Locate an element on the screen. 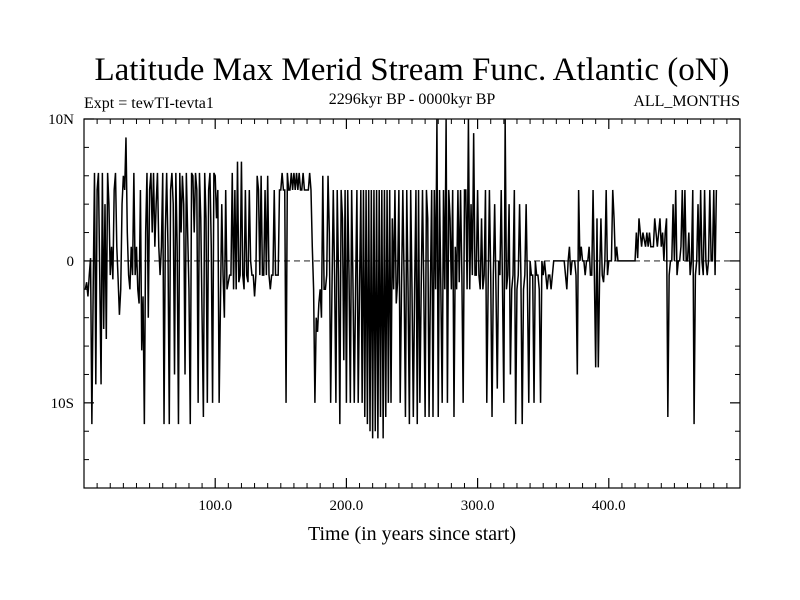  x-tick-label: 200.0 is located at coordinates (347, 506).